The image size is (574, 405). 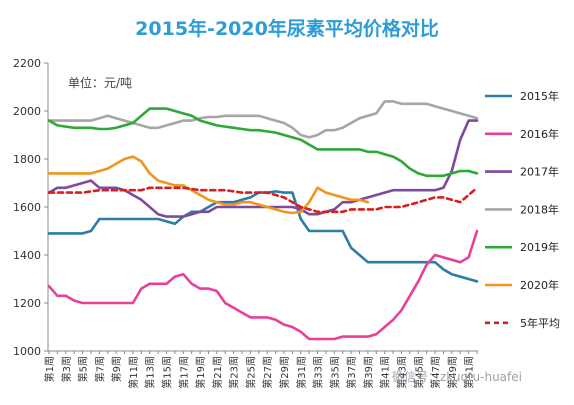 I want to click on x-tick-label-group: 第11周, so click(x=133, y=372).